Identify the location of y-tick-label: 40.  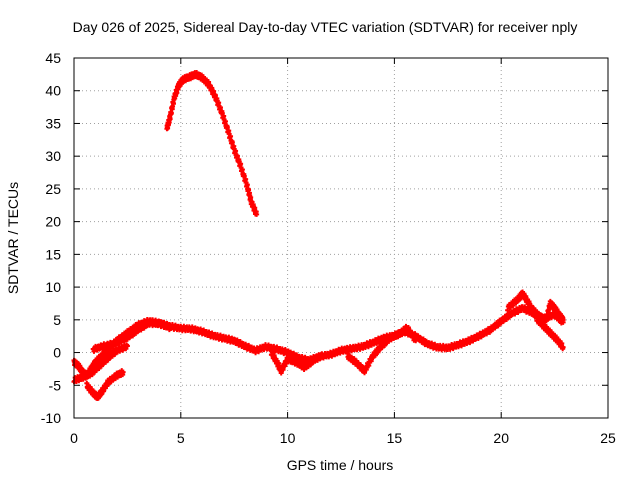
(53, 91).